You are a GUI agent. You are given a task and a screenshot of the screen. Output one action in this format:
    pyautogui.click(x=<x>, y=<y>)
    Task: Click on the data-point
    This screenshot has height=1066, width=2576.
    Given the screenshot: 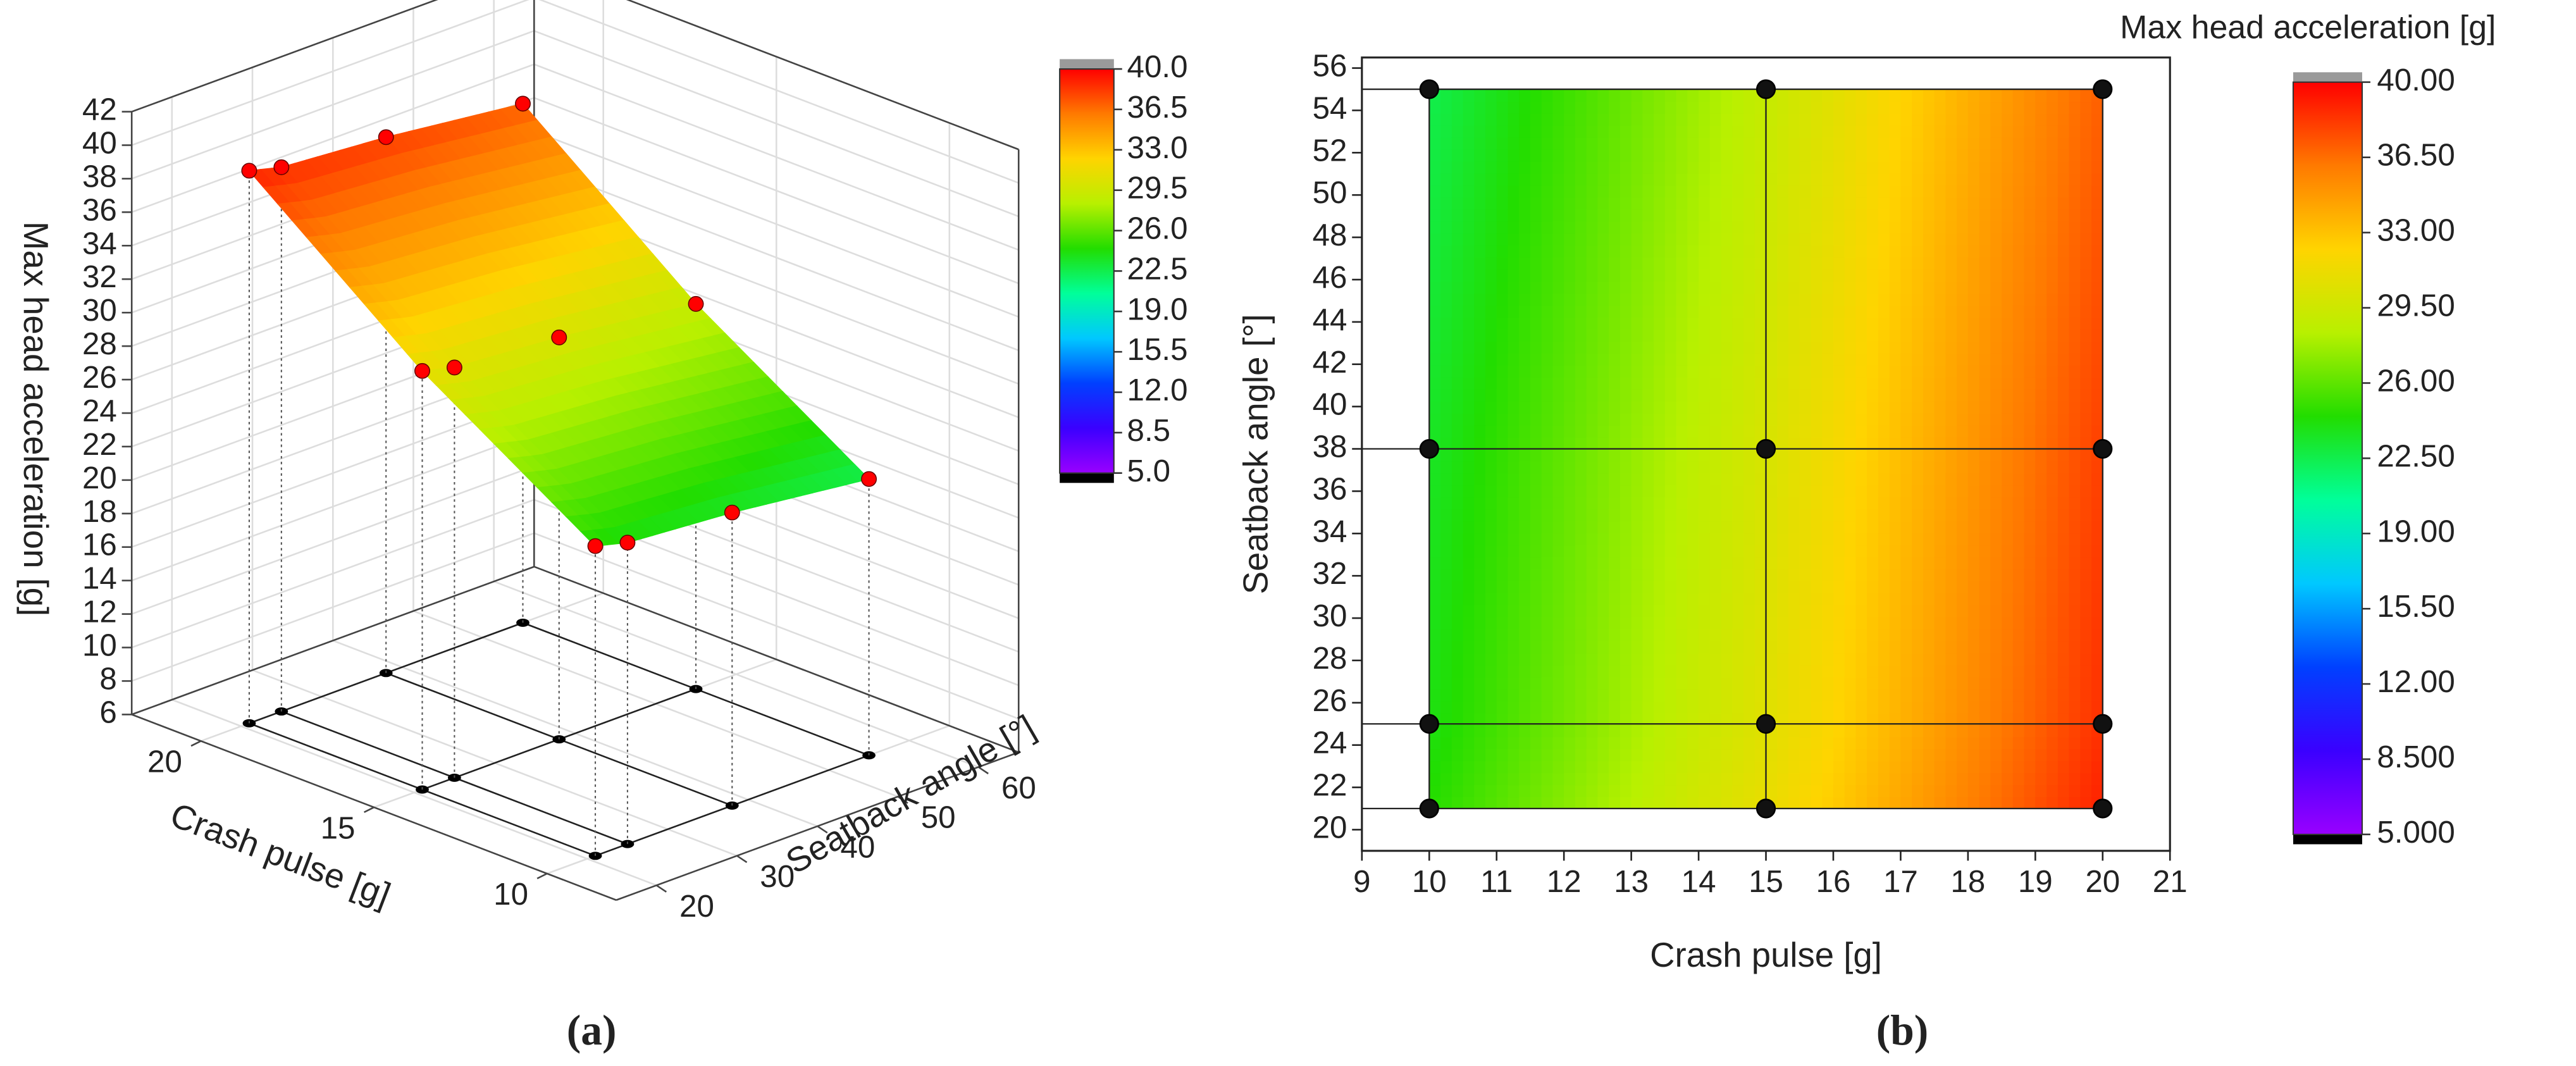 What is the action you would take?
    pyautogui.click(x=869, y=479)
    